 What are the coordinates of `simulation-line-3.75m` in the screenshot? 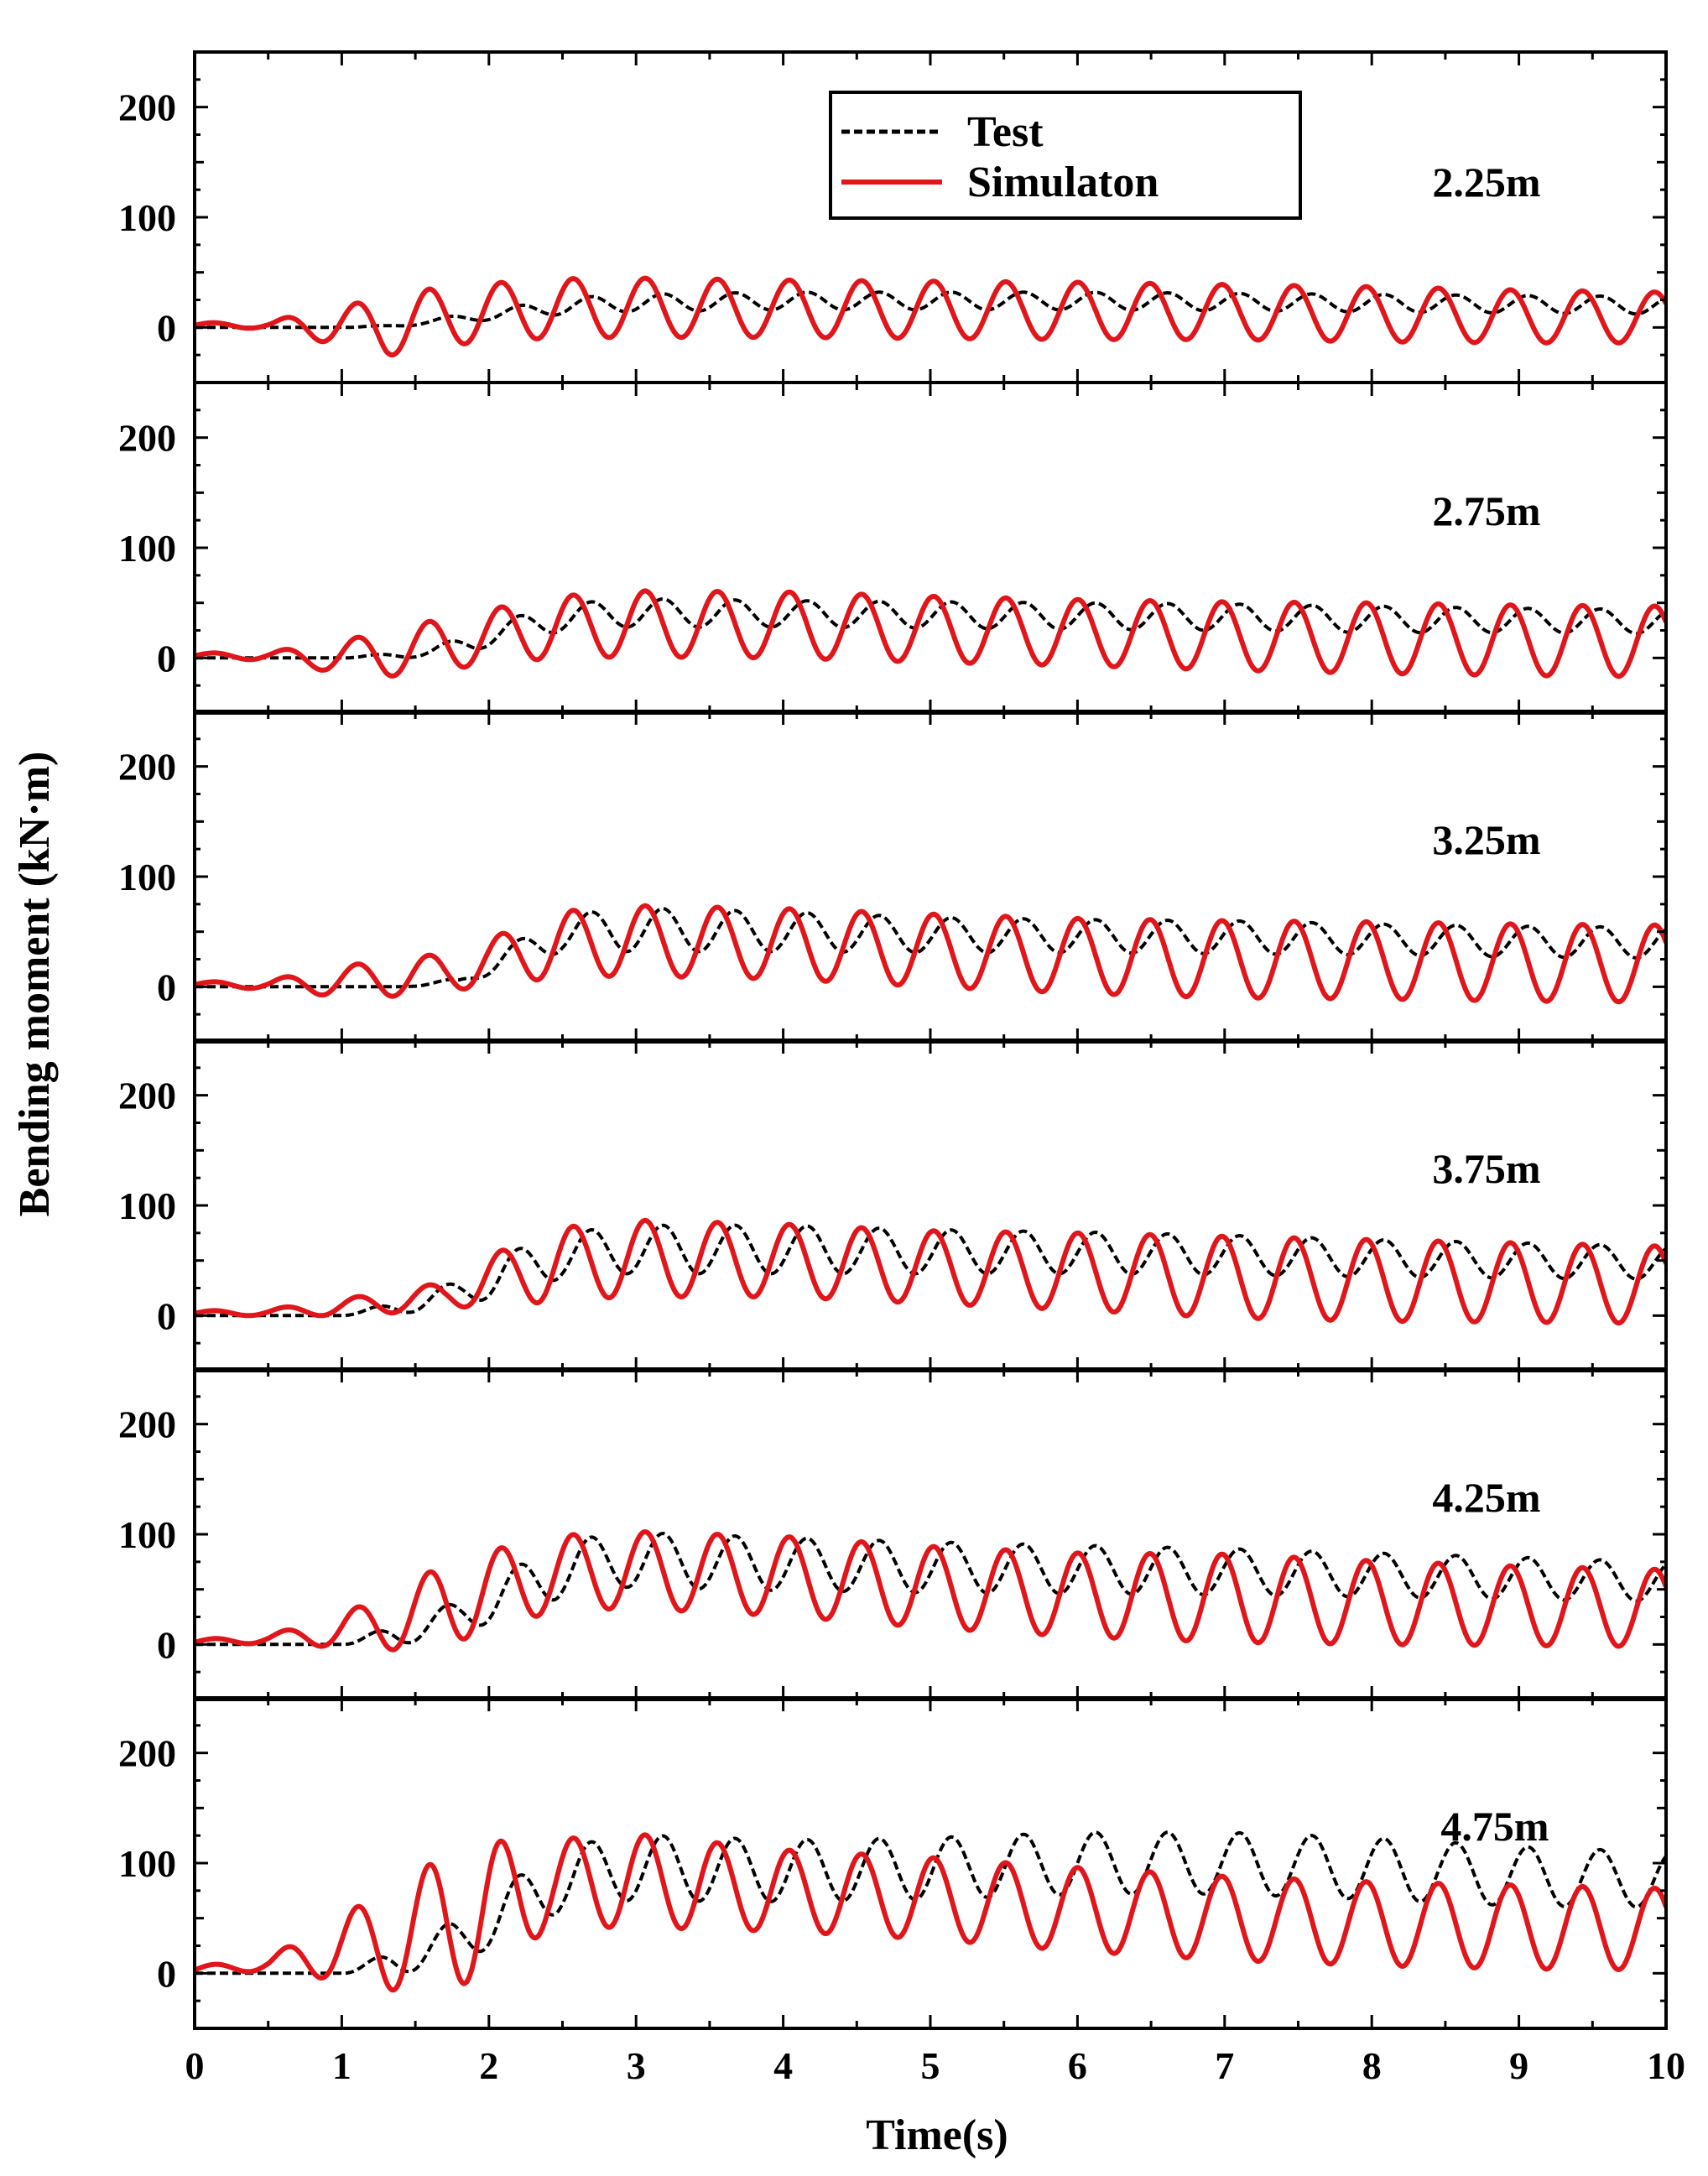 It's located at (930, 1271).